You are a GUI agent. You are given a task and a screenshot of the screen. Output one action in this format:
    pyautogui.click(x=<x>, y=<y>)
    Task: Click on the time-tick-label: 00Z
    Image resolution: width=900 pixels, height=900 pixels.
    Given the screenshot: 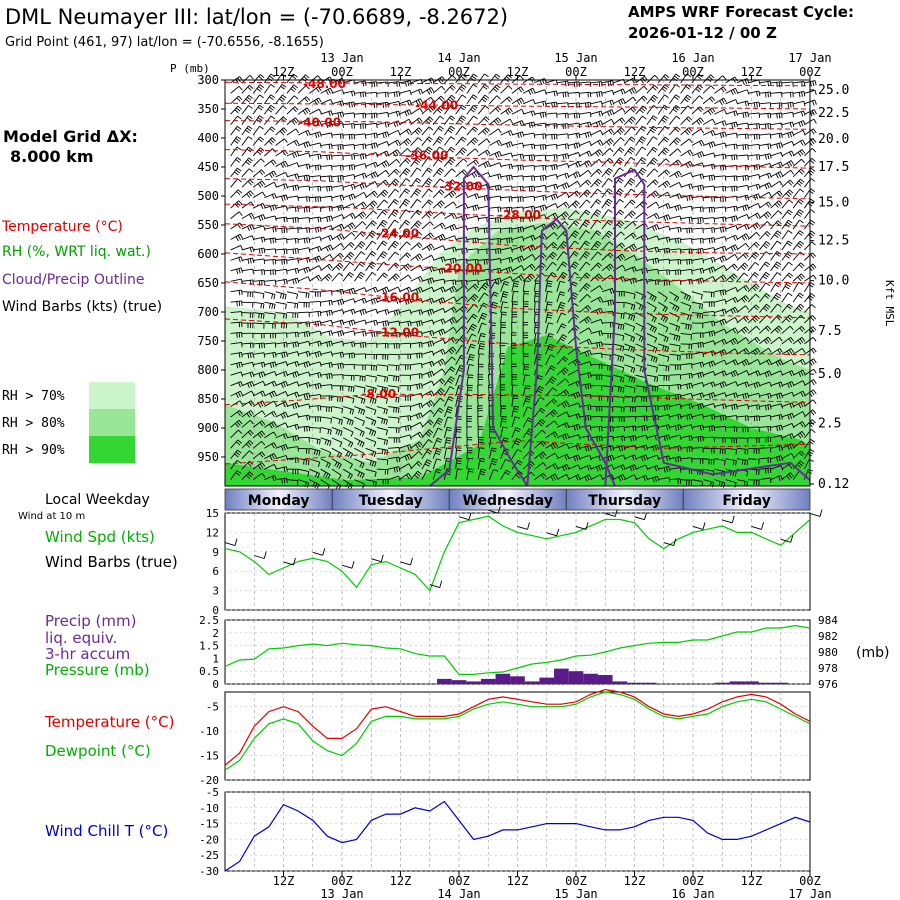 What is the action you would take?
    pyautogui.click(x=576, y=72)
    